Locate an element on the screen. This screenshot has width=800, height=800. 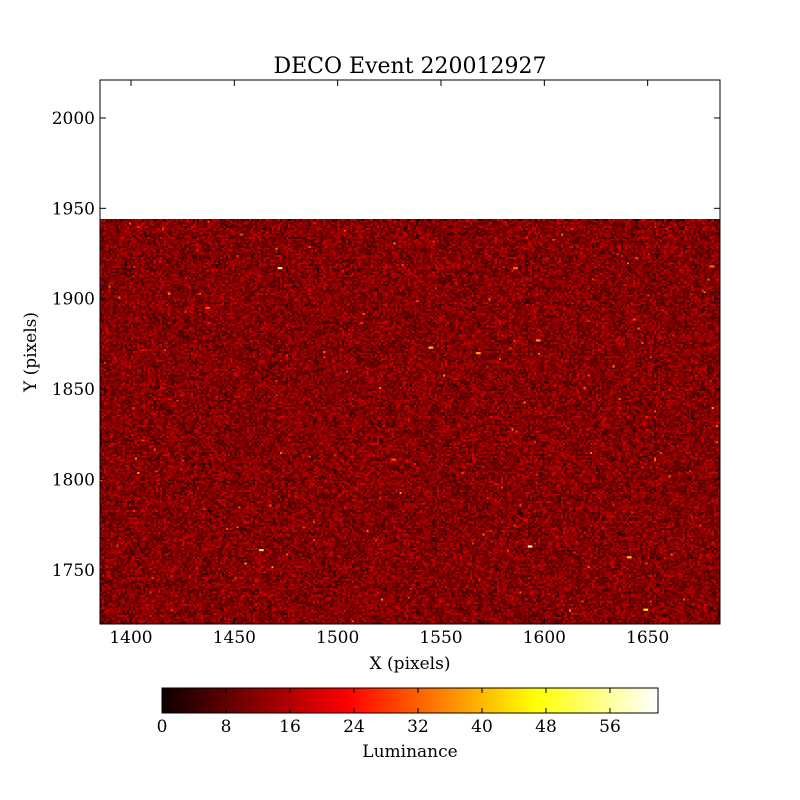
y-tick-label: 1900 is located at coordinates (73, 300).